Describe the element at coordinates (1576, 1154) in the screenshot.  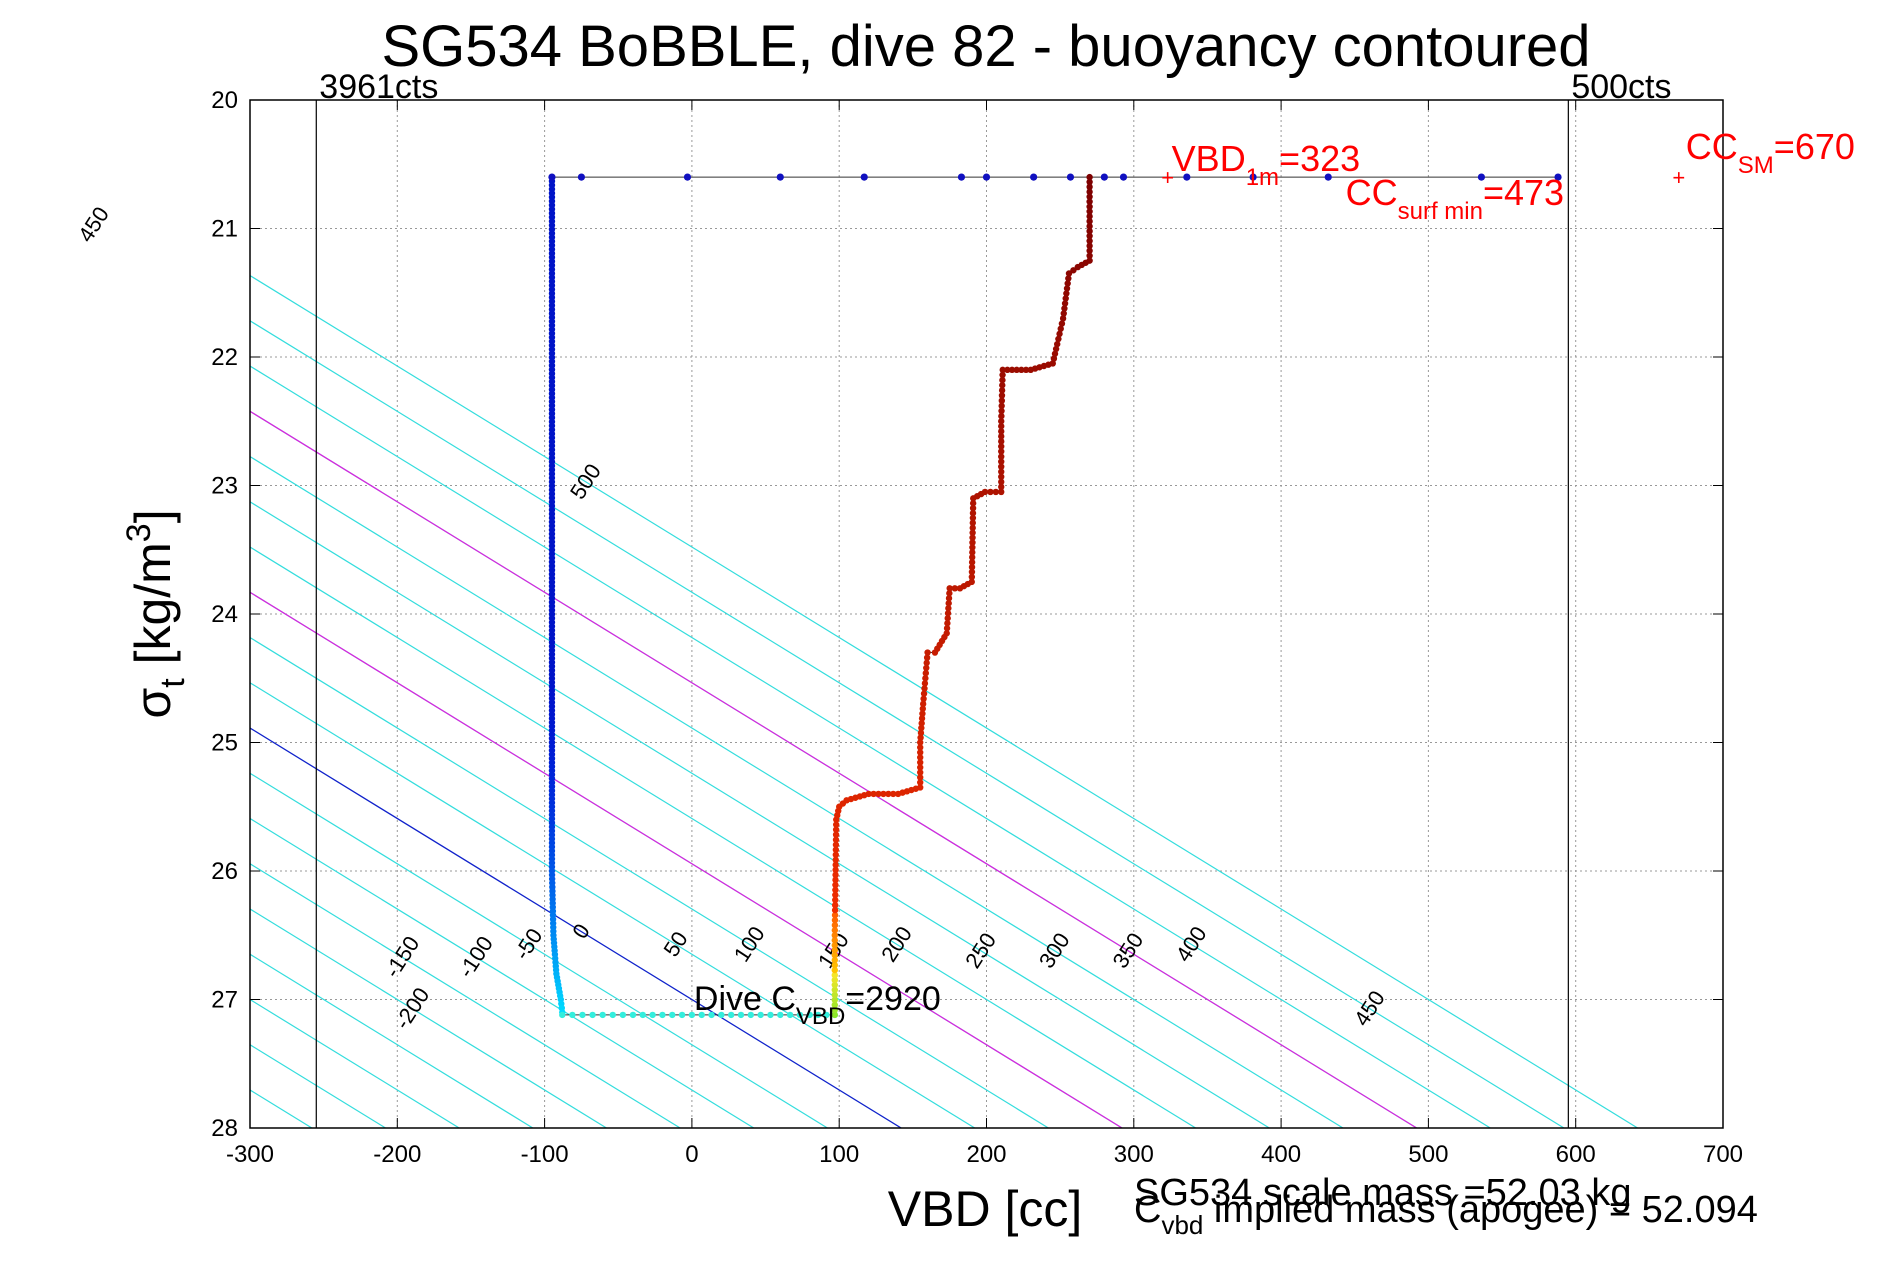
I see `x-tick-label: 600` at that location.